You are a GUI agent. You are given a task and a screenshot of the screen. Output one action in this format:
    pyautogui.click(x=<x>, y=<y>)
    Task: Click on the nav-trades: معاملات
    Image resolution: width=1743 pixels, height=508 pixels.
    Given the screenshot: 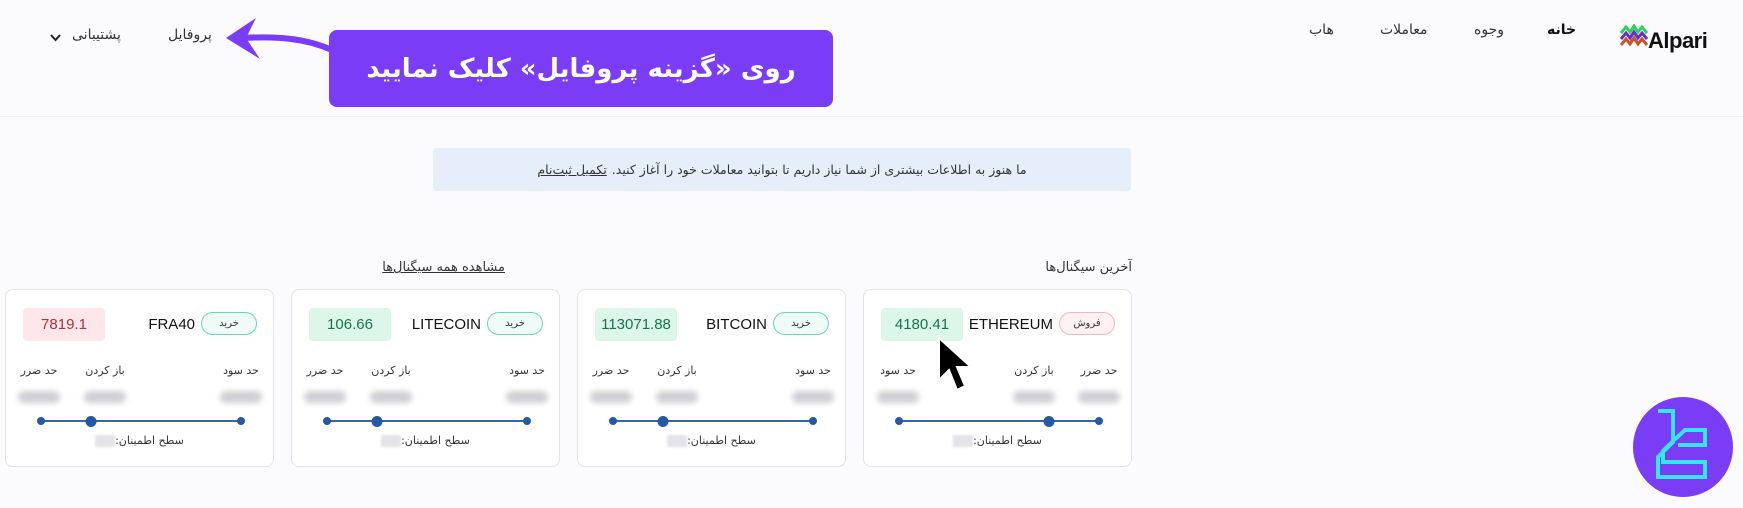 What is the action you would take?
    pyautogui.click(x=1404, y=30)
    